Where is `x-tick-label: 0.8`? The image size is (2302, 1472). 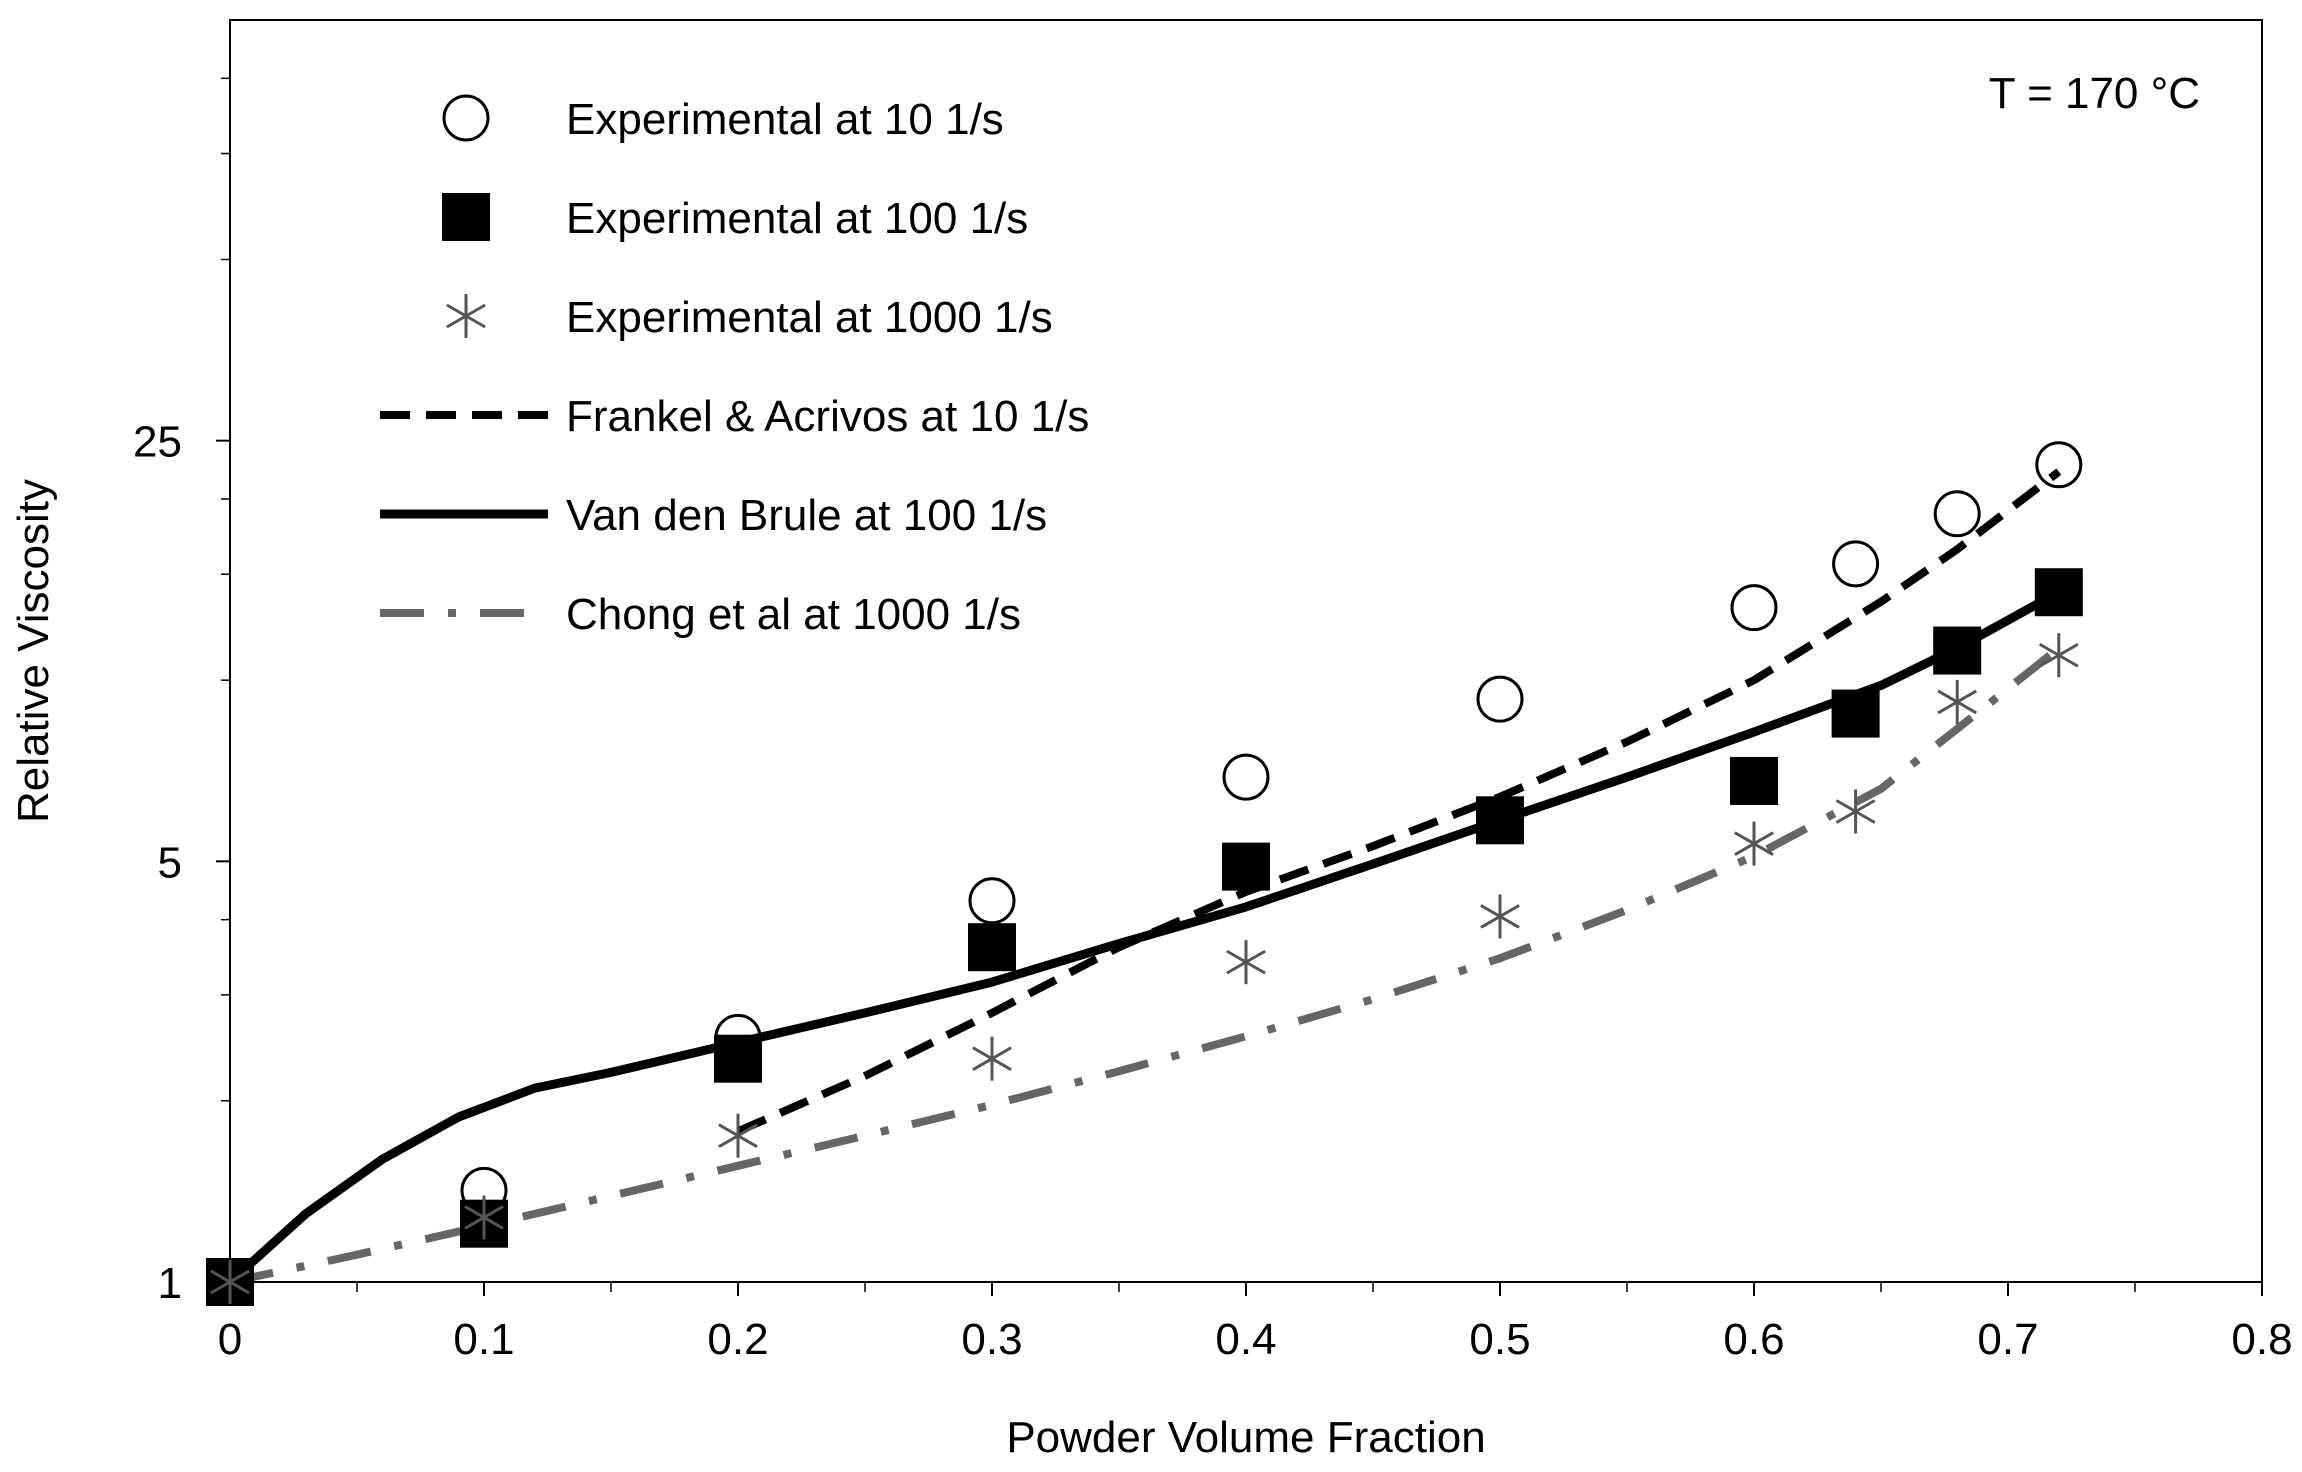
x-tick-label: 0.8 is located at coordinates (2261, 1339).